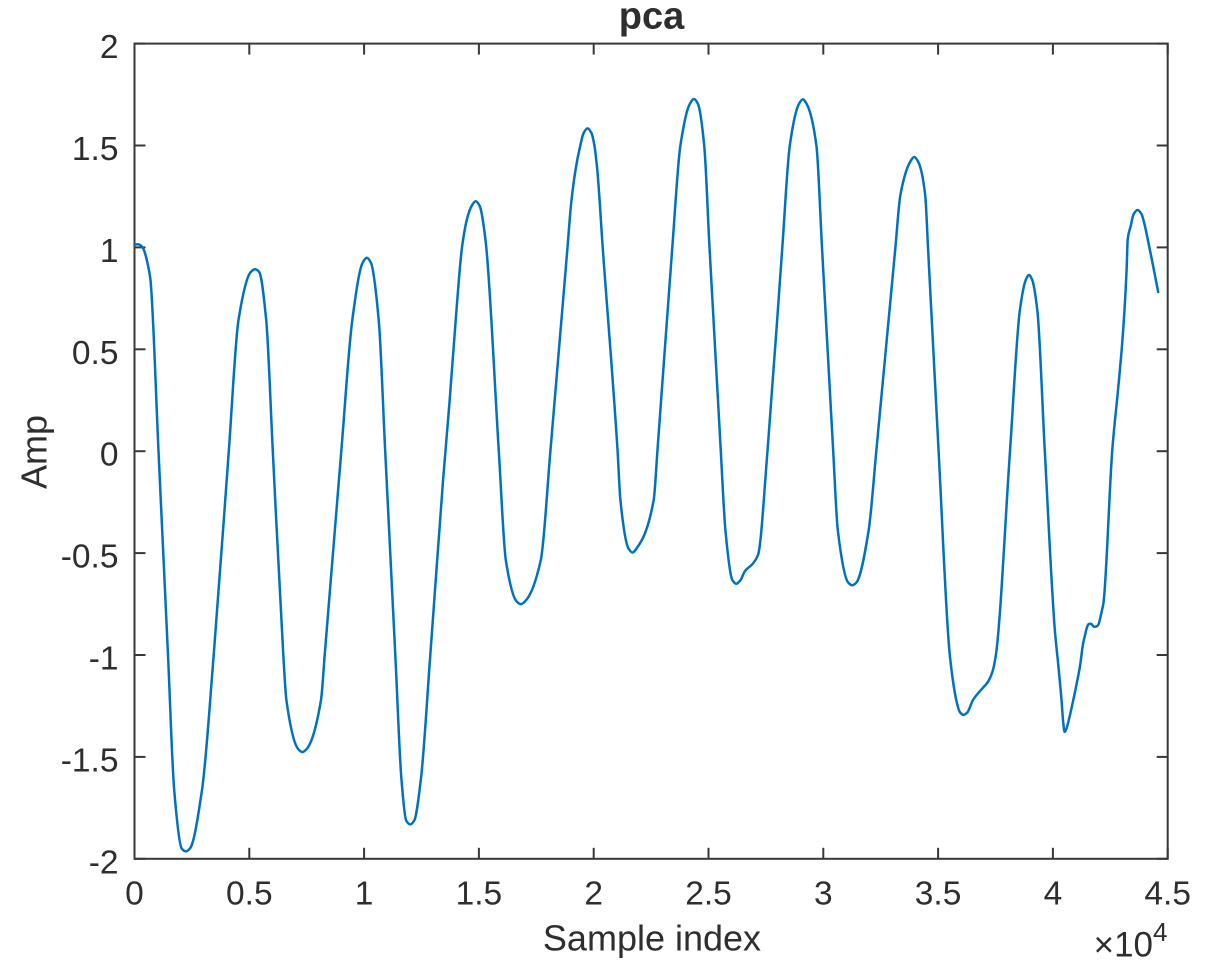 Image resolution: width=1222 pixels, height=961 pixels. What do you see at coordinates (90, 557) in the screenshot?
I see `svg-text: -0.5` at bounding box center [90, 557].